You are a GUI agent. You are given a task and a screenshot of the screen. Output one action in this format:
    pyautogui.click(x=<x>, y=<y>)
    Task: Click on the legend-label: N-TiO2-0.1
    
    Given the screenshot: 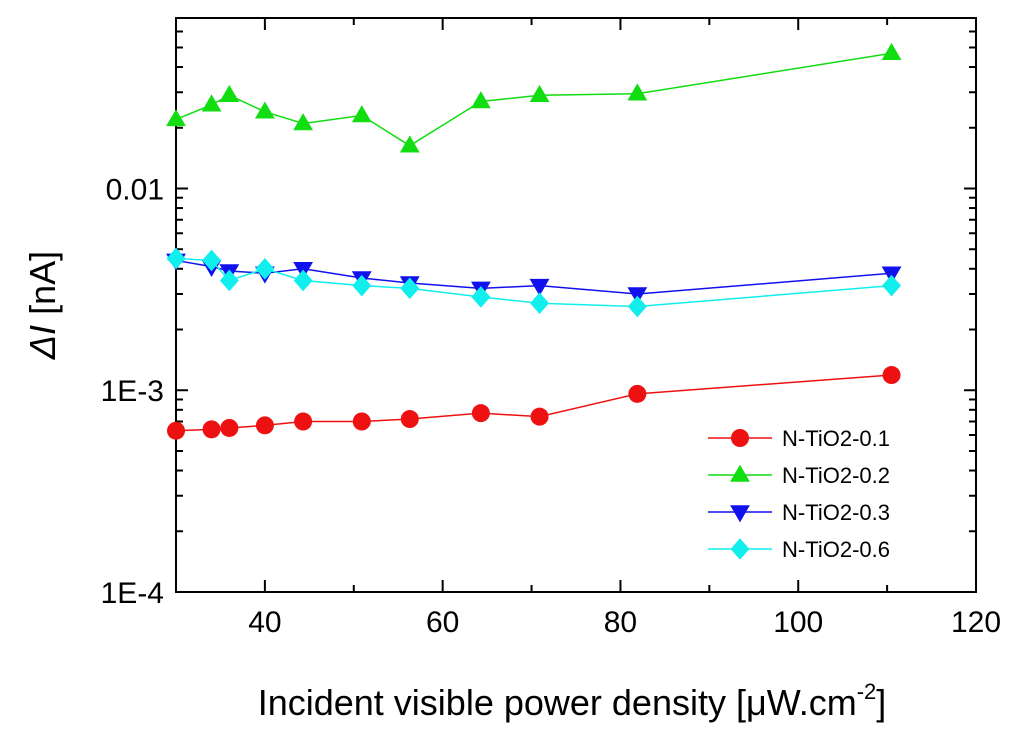 What is the action you would take?
    pyautogui.click(x=836, y=438)
    